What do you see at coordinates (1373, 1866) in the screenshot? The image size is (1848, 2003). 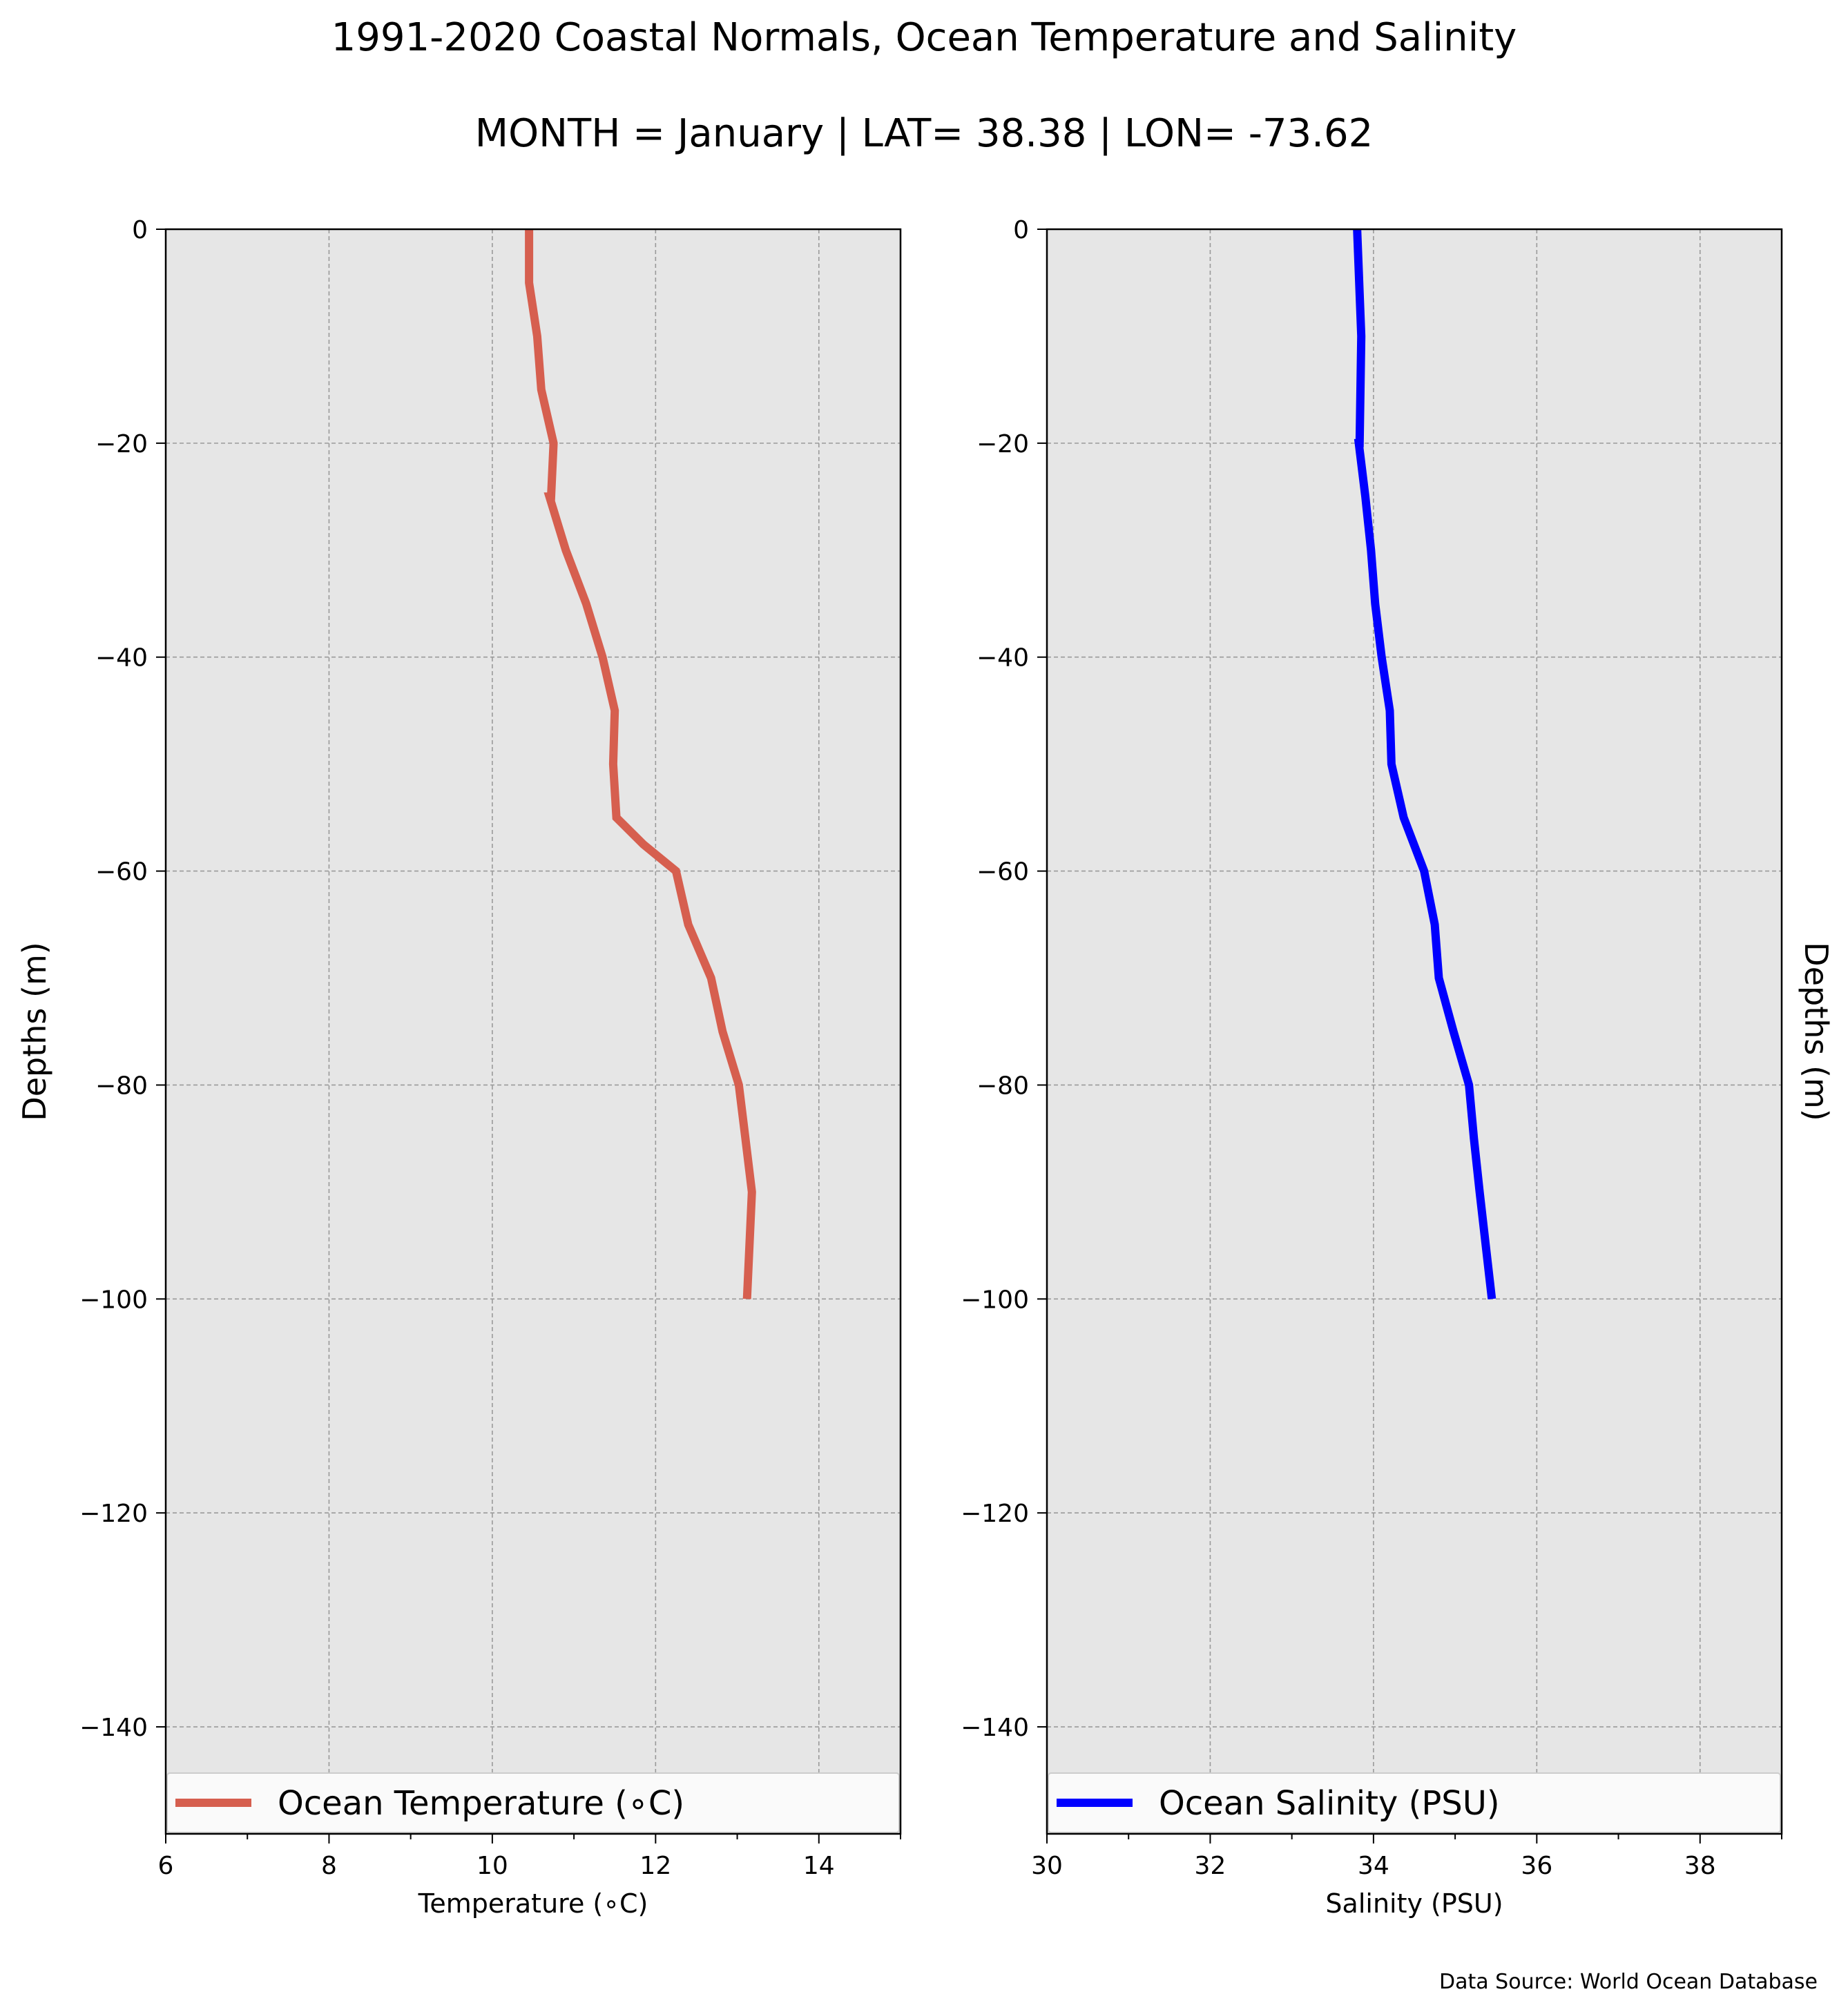 I see `x-tick-label: 34` at bounding box center [1373, 1866].